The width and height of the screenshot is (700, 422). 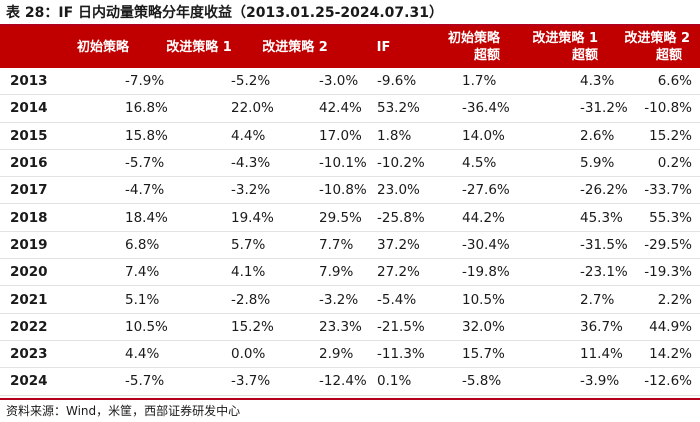 I want to click on value-cell: 1.7%, so click(x=473, y=82).